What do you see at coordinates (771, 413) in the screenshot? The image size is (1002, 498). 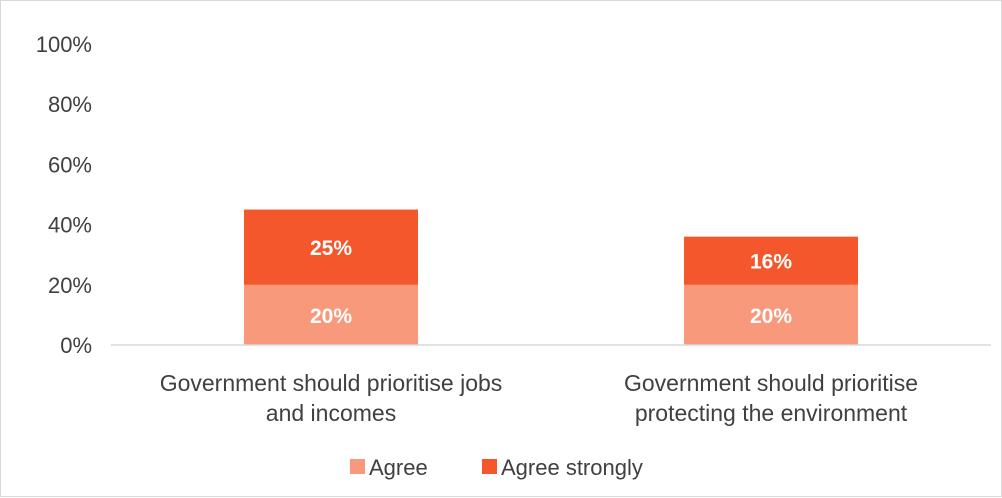 I see `x-category-label: protecting the environment` at bounding box center [771, 413].